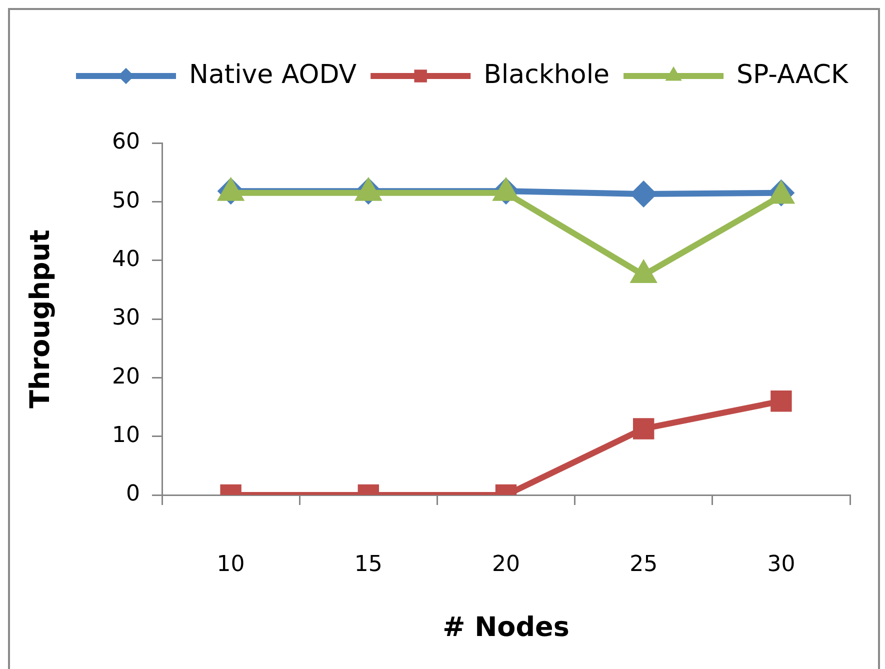 Image resolution: width=885 pixels, height=669 pixels. I want to click on y-tick-label: 0, so click(133, 494).